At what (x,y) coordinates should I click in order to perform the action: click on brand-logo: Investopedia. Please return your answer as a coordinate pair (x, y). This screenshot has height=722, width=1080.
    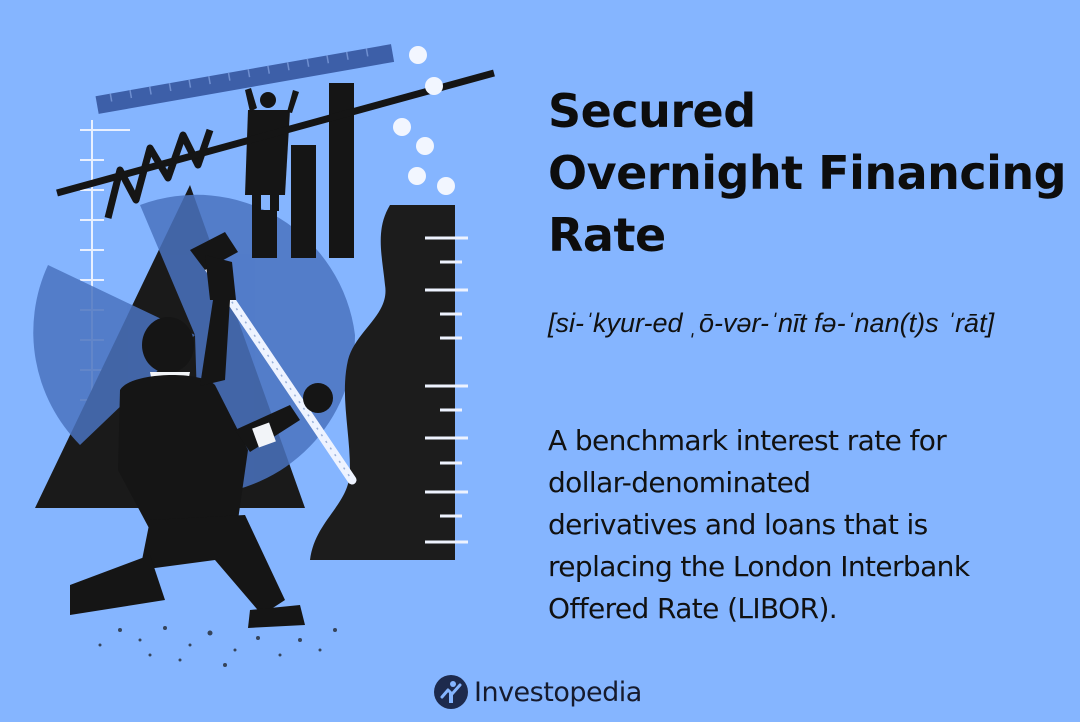
    Looking at the image, I should click on (538, 692).